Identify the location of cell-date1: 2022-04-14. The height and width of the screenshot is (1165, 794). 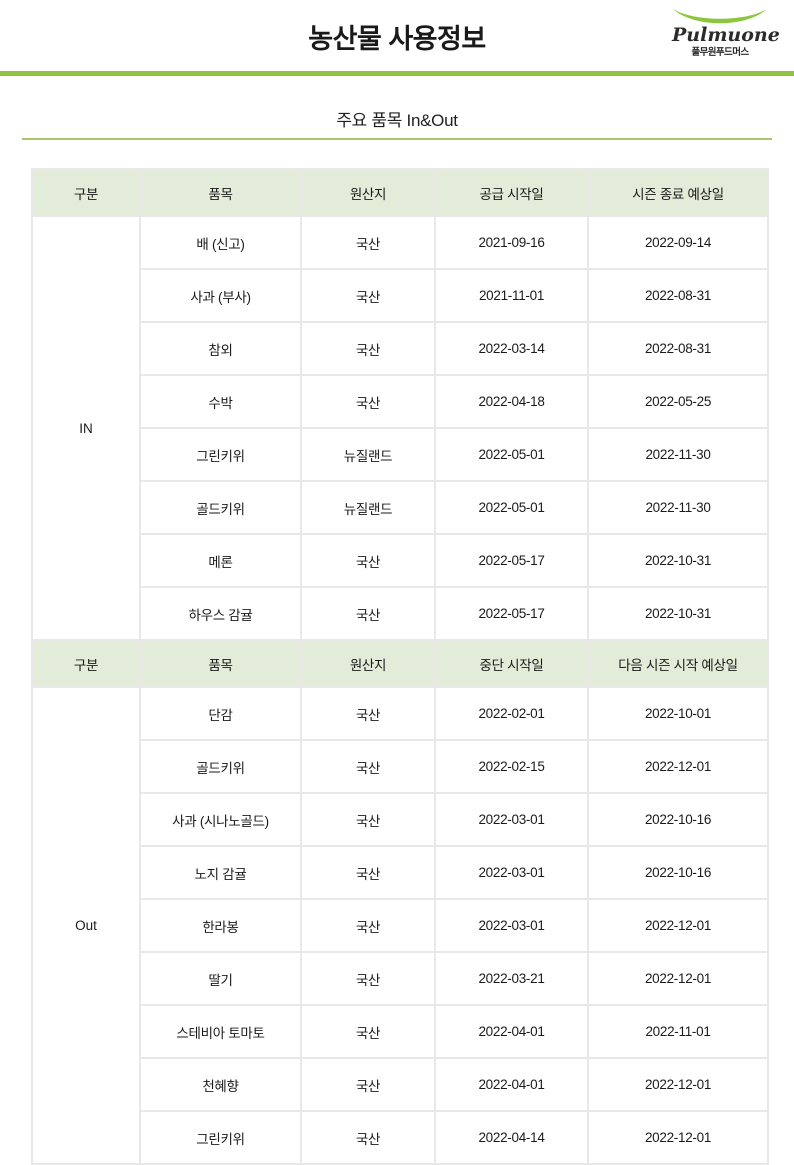
(511, 1137).